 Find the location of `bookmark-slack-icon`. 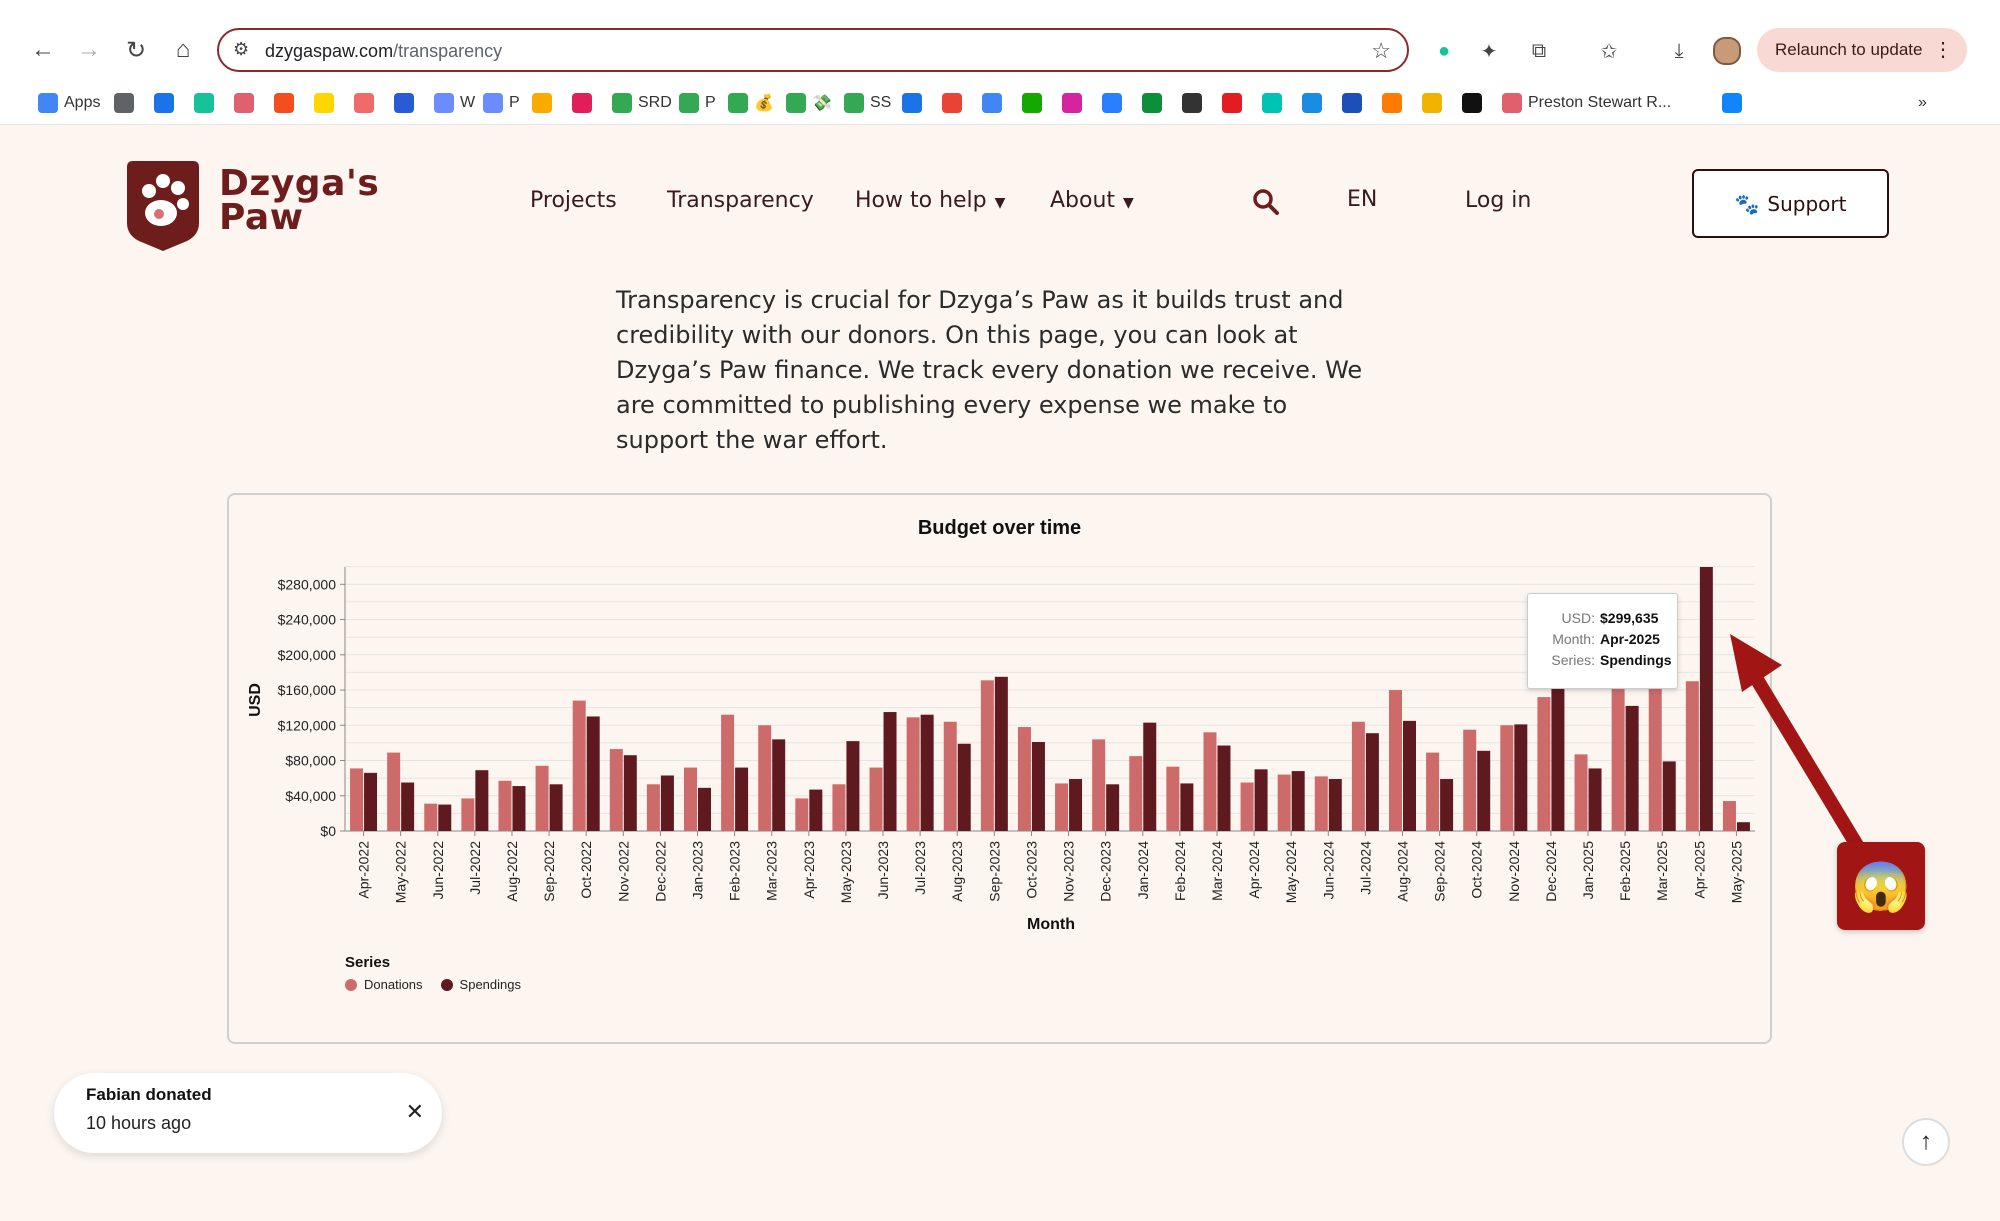

bookmark-slack-icon is located at coordinates (582, 103).